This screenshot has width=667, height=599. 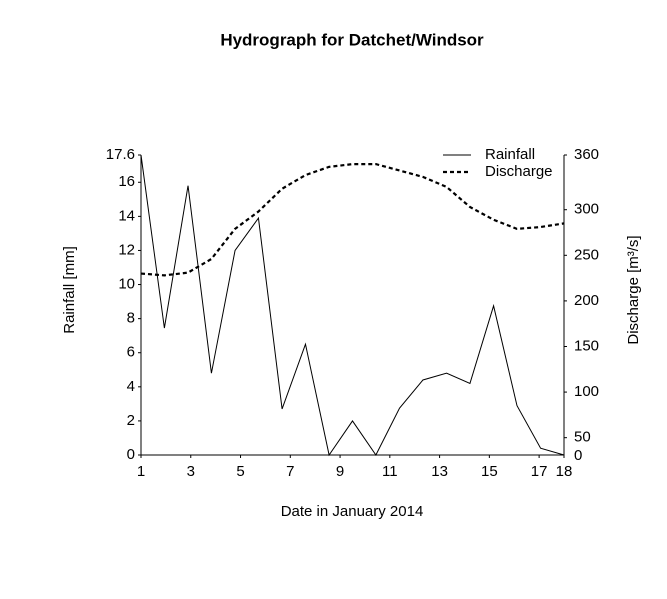 I want to click on legend-label: Discharge, so click(x=519, y=171).